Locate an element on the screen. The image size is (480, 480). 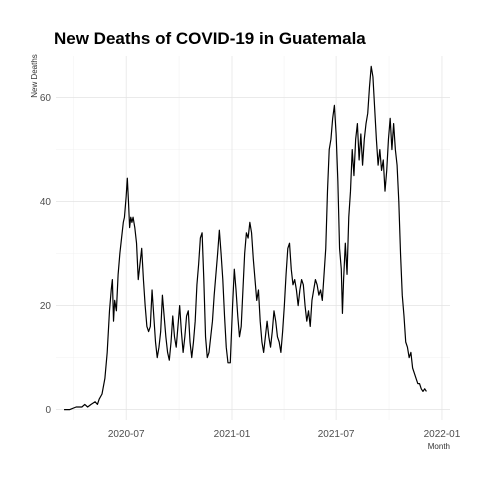
chart-title: New Deaths of COVID-19 in Guatemala is located at coordinates (210, 38).